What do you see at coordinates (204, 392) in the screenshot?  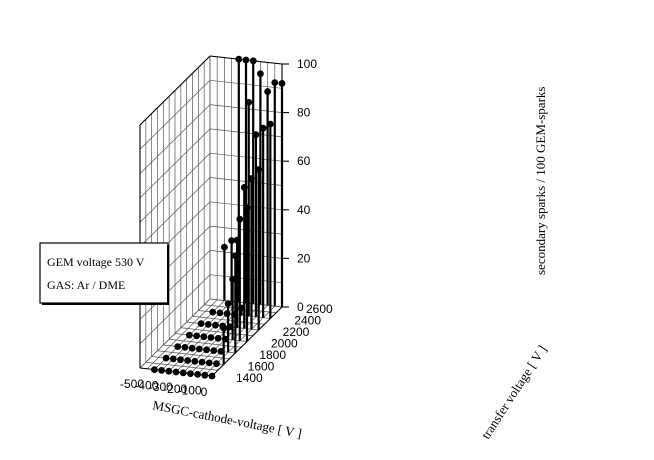 I see `x-tick-label: 0` at bounding box center [204, 392].